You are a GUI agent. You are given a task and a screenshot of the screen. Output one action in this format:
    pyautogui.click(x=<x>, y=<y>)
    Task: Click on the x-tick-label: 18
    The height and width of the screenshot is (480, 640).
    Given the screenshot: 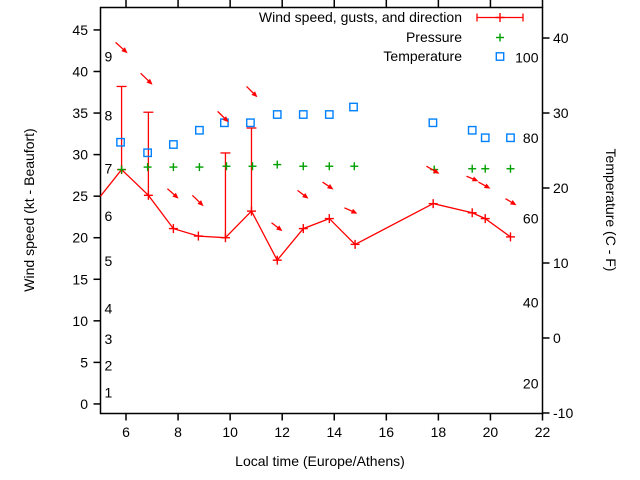 What is the action you would take?
    pyautogui.click(x=439, y=432)
    